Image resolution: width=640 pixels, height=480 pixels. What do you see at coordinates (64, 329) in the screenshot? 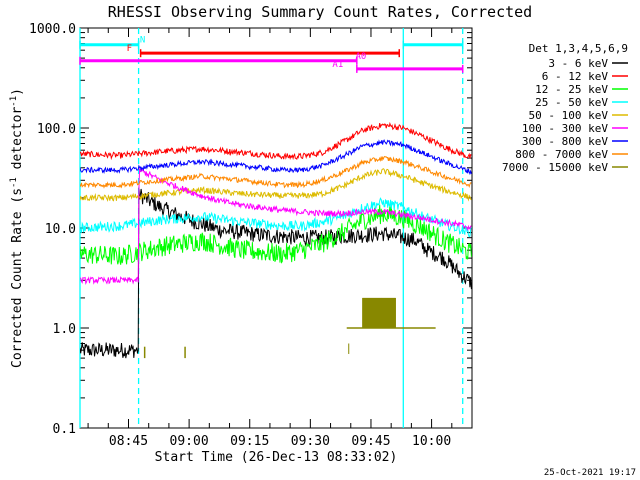
I see `y-tick-label: 1.0` at bounding box center [64, 329].